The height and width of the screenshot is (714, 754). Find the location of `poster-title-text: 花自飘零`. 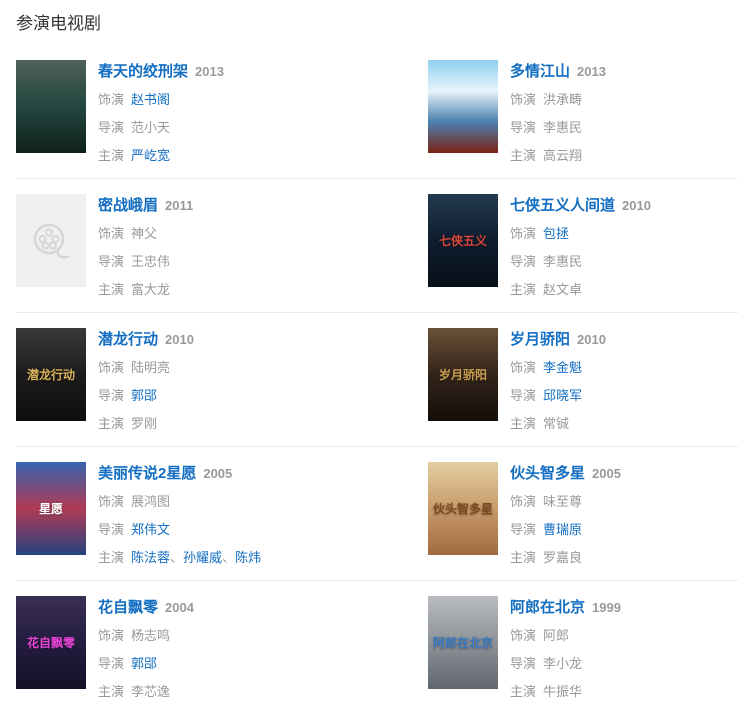

poster-title-text: 花自飘零 is located at coordinates (50, 642).